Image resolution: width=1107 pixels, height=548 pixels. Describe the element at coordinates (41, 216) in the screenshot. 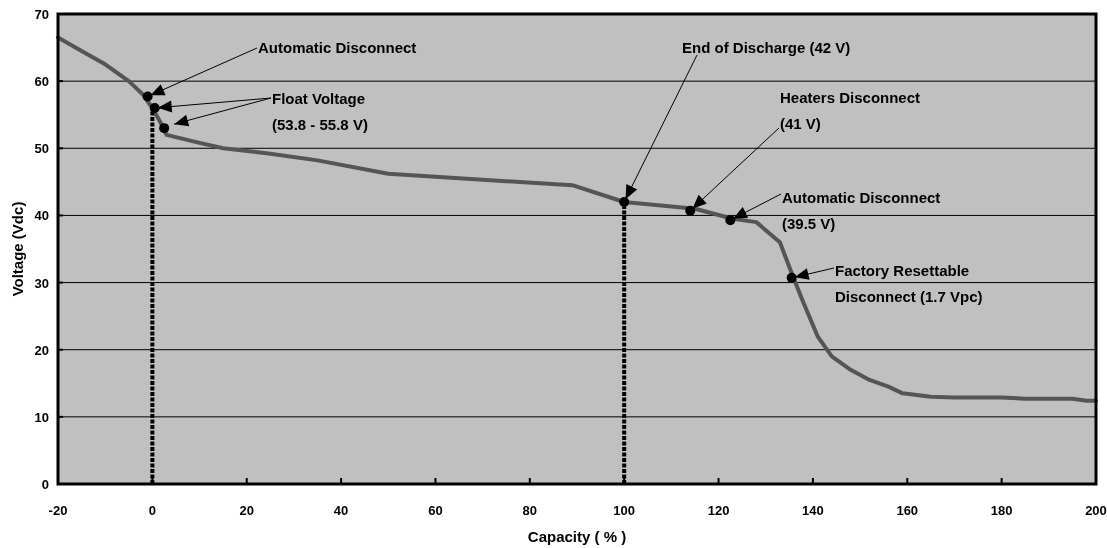

I see `y-tick-label: 40` at that location.